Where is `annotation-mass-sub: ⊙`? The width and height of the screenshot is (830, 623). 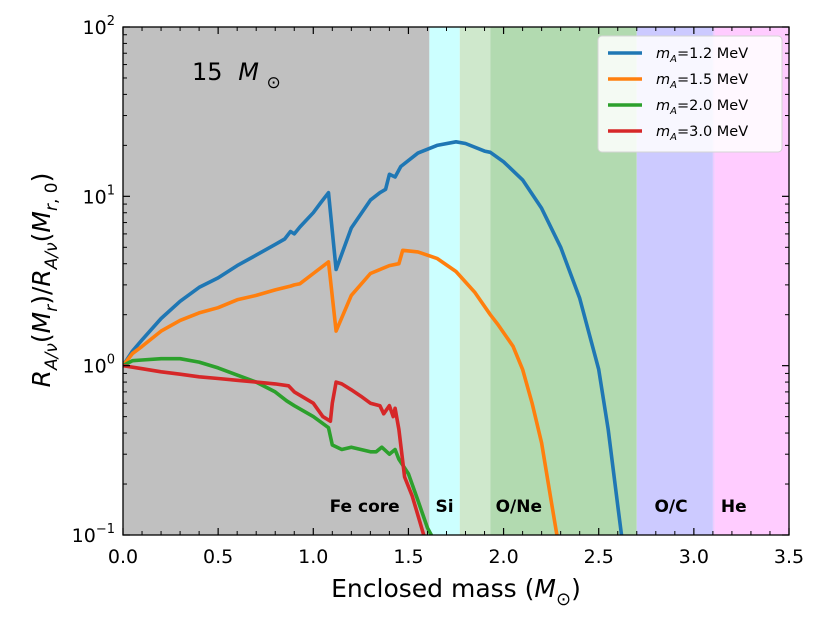
annotation-mass-sub: ⊙ is located at coordinates (274, 83).